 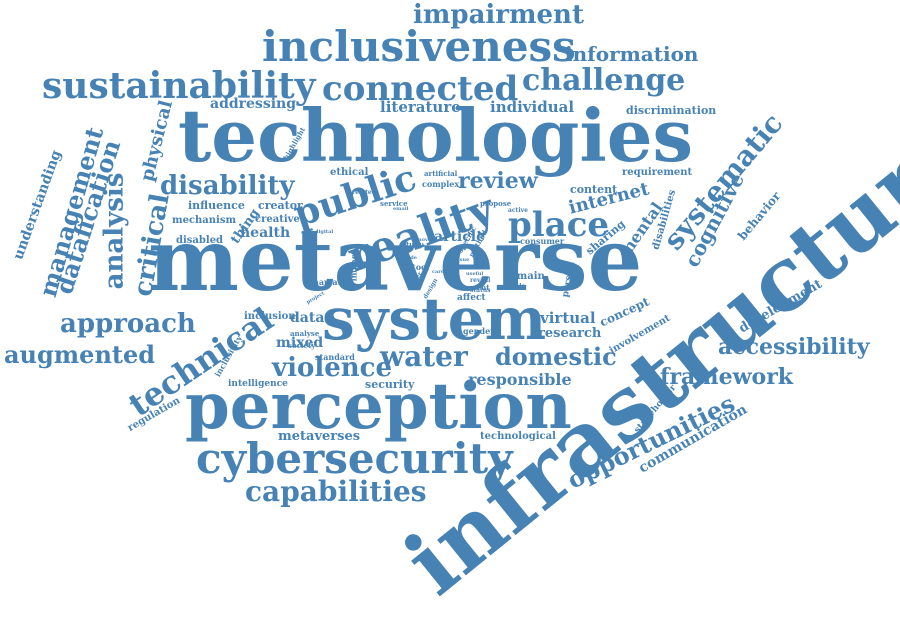 What do you see at coordinates (518, 436) in the screenshot?
I see `word-technological: technological` at bounding box center [518, 436].